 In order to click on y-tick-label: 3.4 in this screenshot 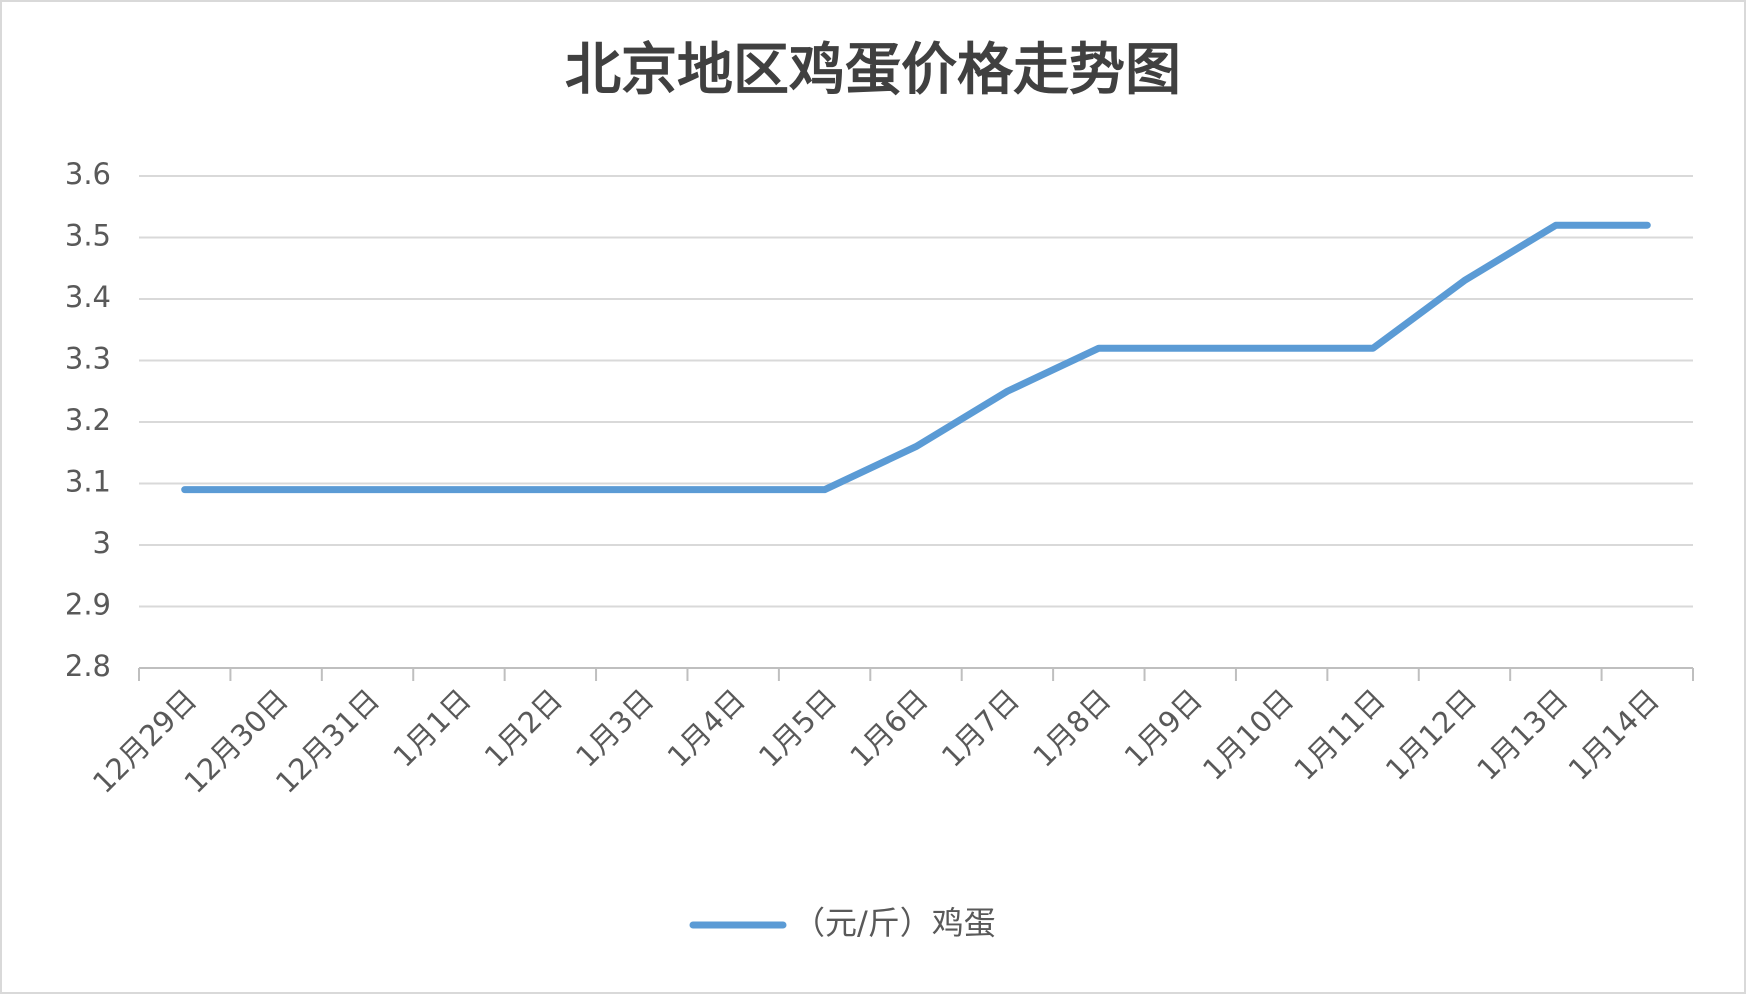, I will do `click(88, 297)`.